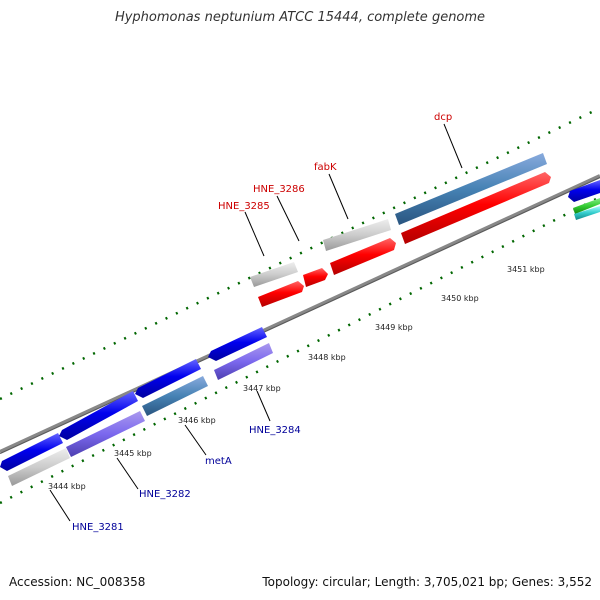 The image size is (600, 600). What do you see at coordinates (165, 494) in the screenshot?
I see `label-HNE_3282: HNE_3282` at bounding box center [165, 494].